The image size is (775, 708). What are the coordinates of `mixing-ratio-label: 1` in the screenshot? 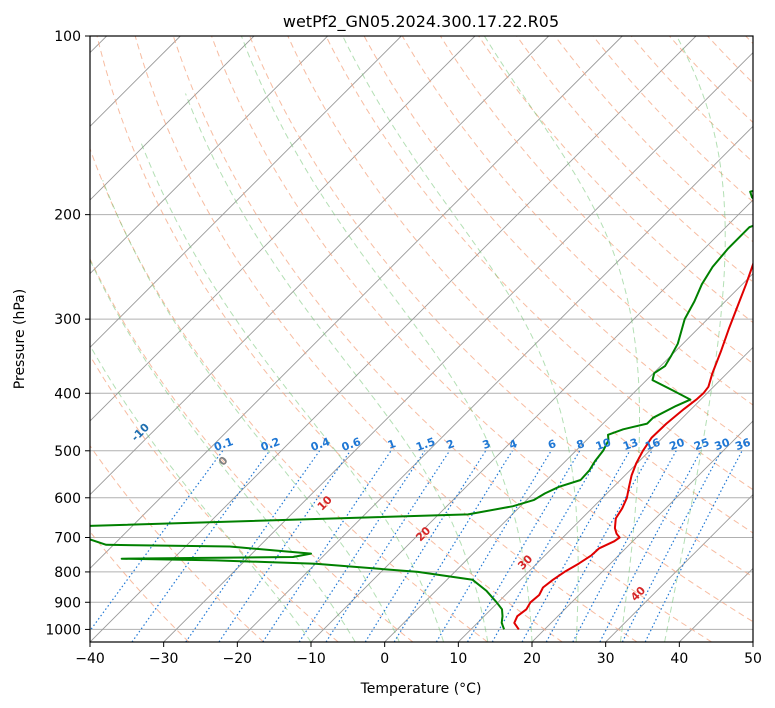 It's located at (392, 444).